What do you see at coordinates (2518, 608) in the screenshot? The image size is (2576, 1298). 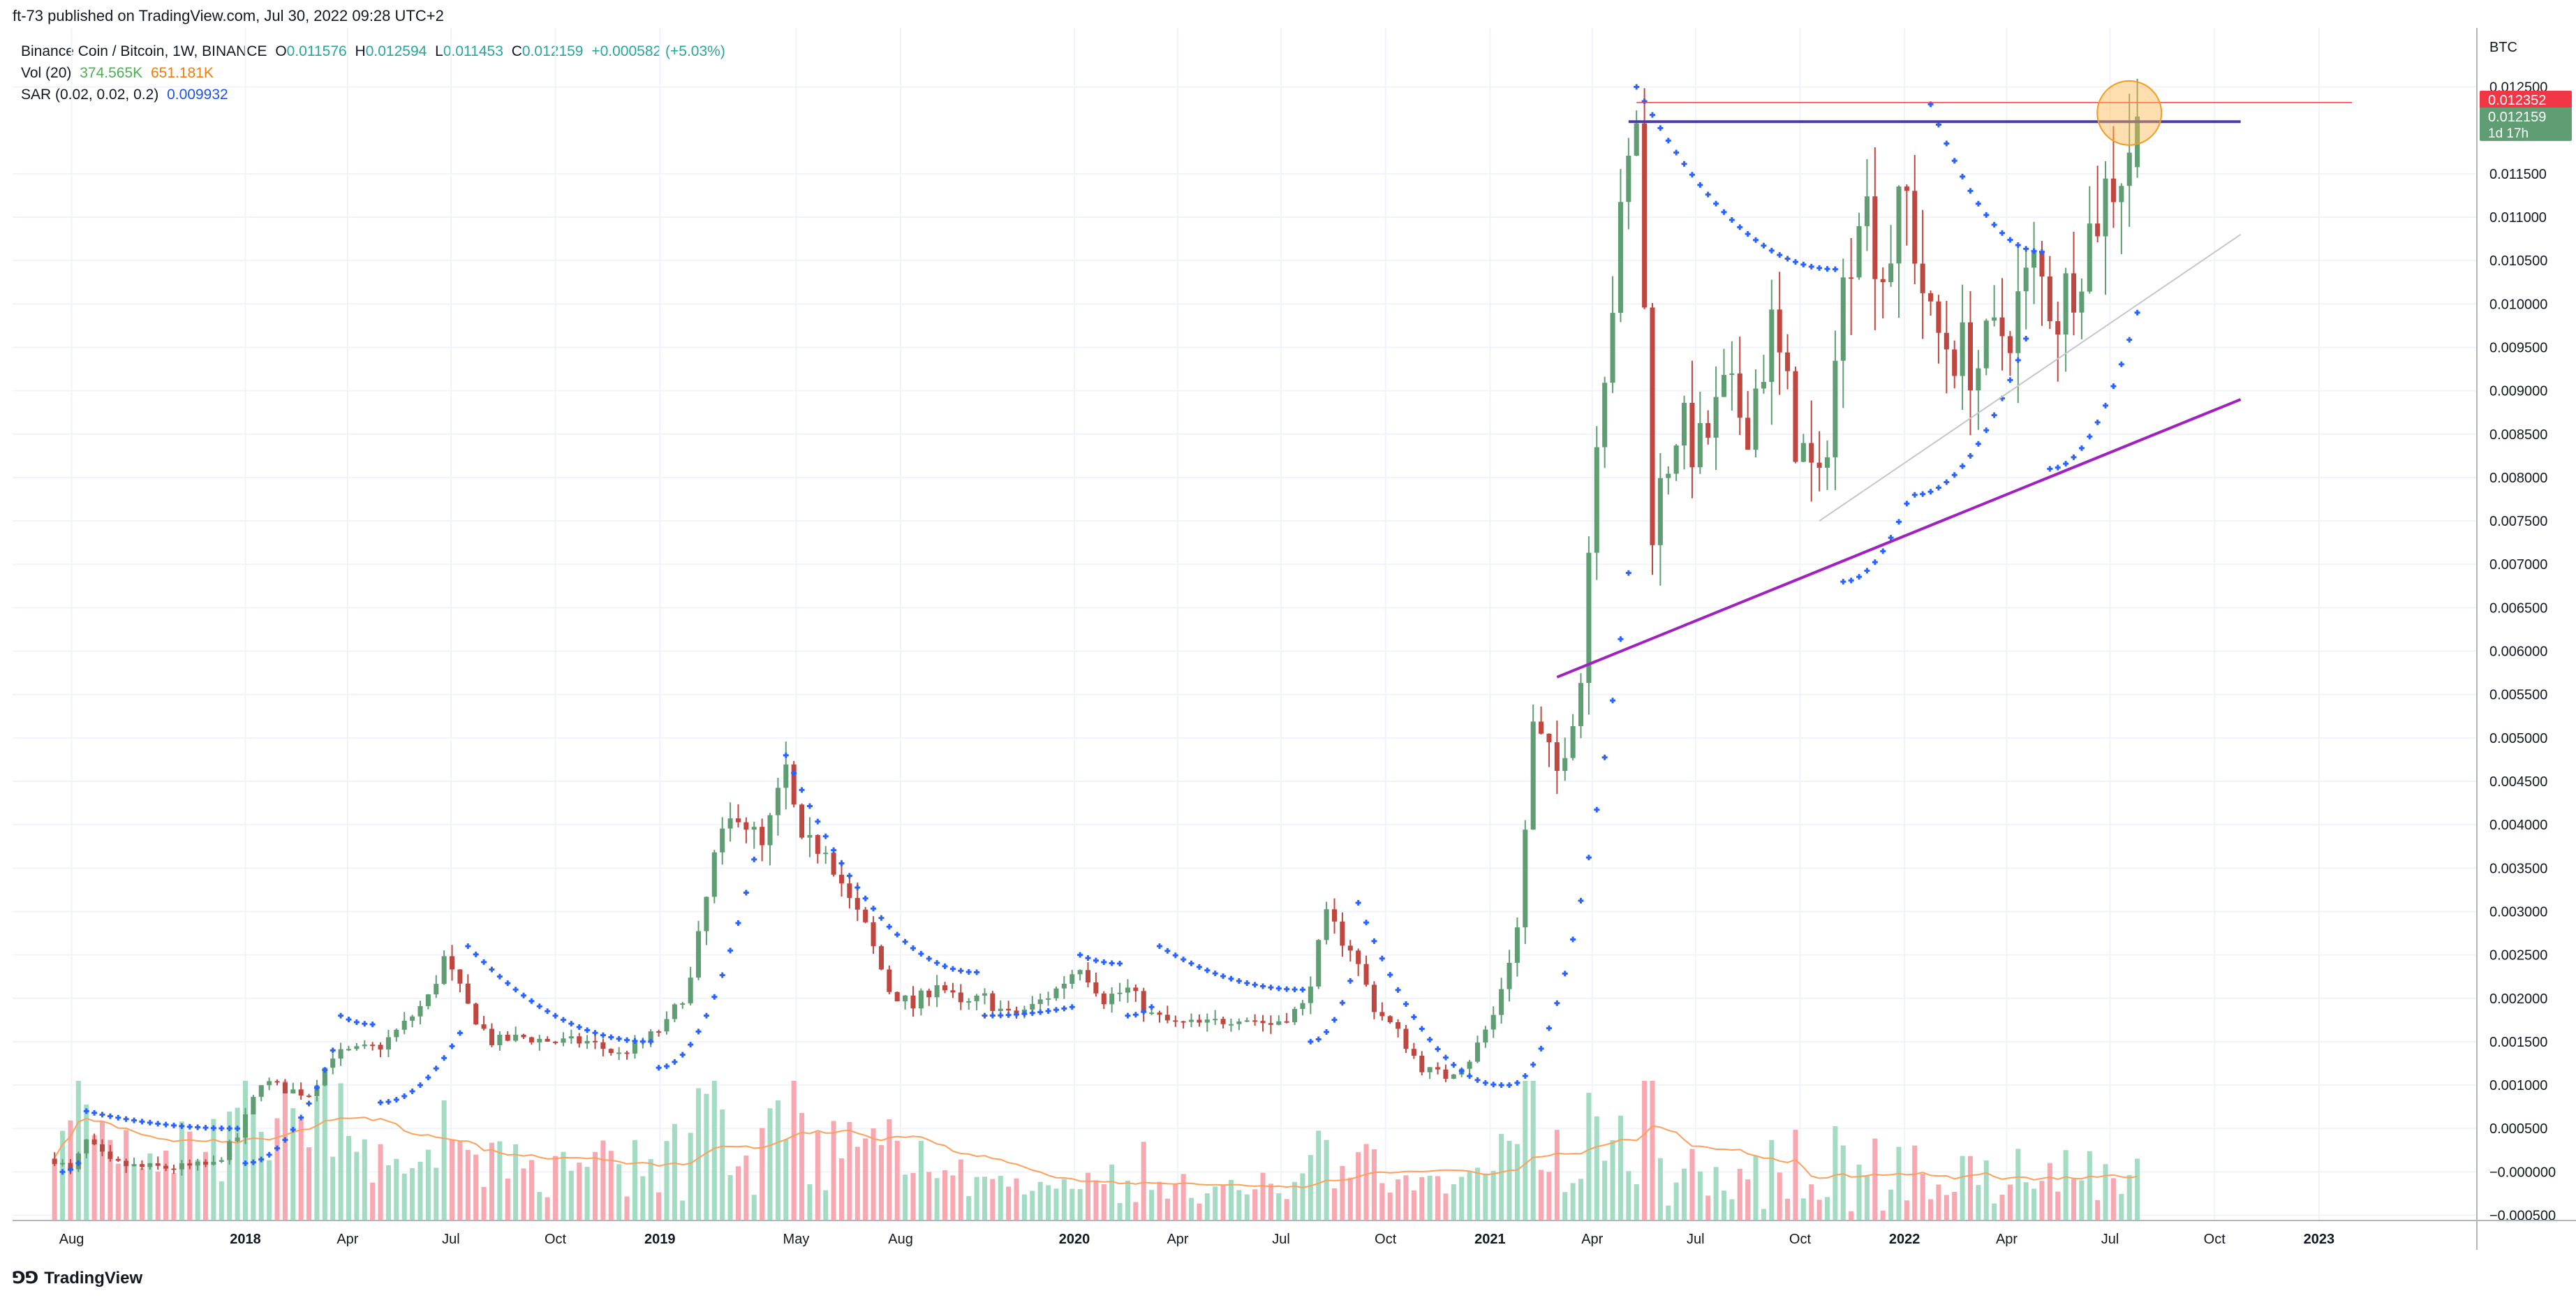 I see `y-tick-label: 0.006500` at bounding box center [2518, 608].